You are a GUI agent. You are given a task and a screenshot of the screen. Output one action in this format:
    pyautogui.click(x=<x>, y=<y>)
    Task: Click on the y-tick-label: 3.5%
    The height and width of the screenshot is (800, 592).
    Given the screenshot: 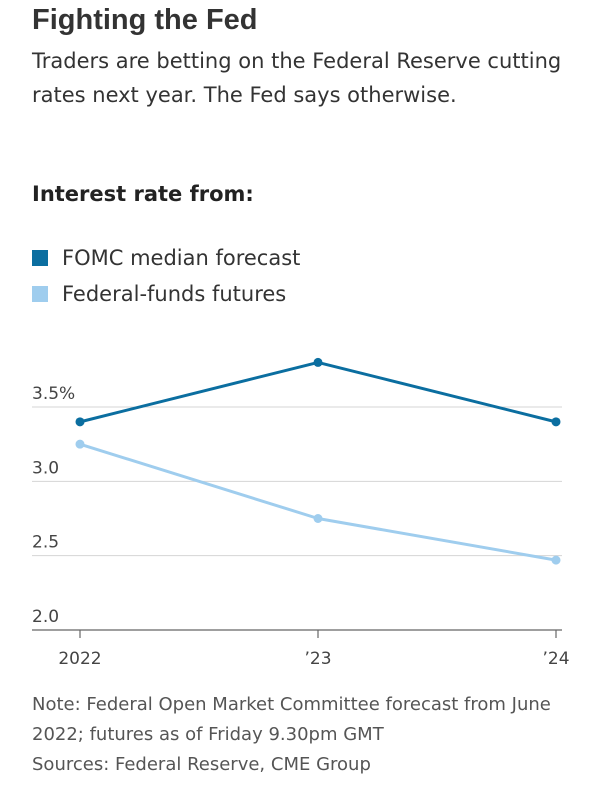 What is the action you would take?
    pyautogui.click(x=53, y=394)
    